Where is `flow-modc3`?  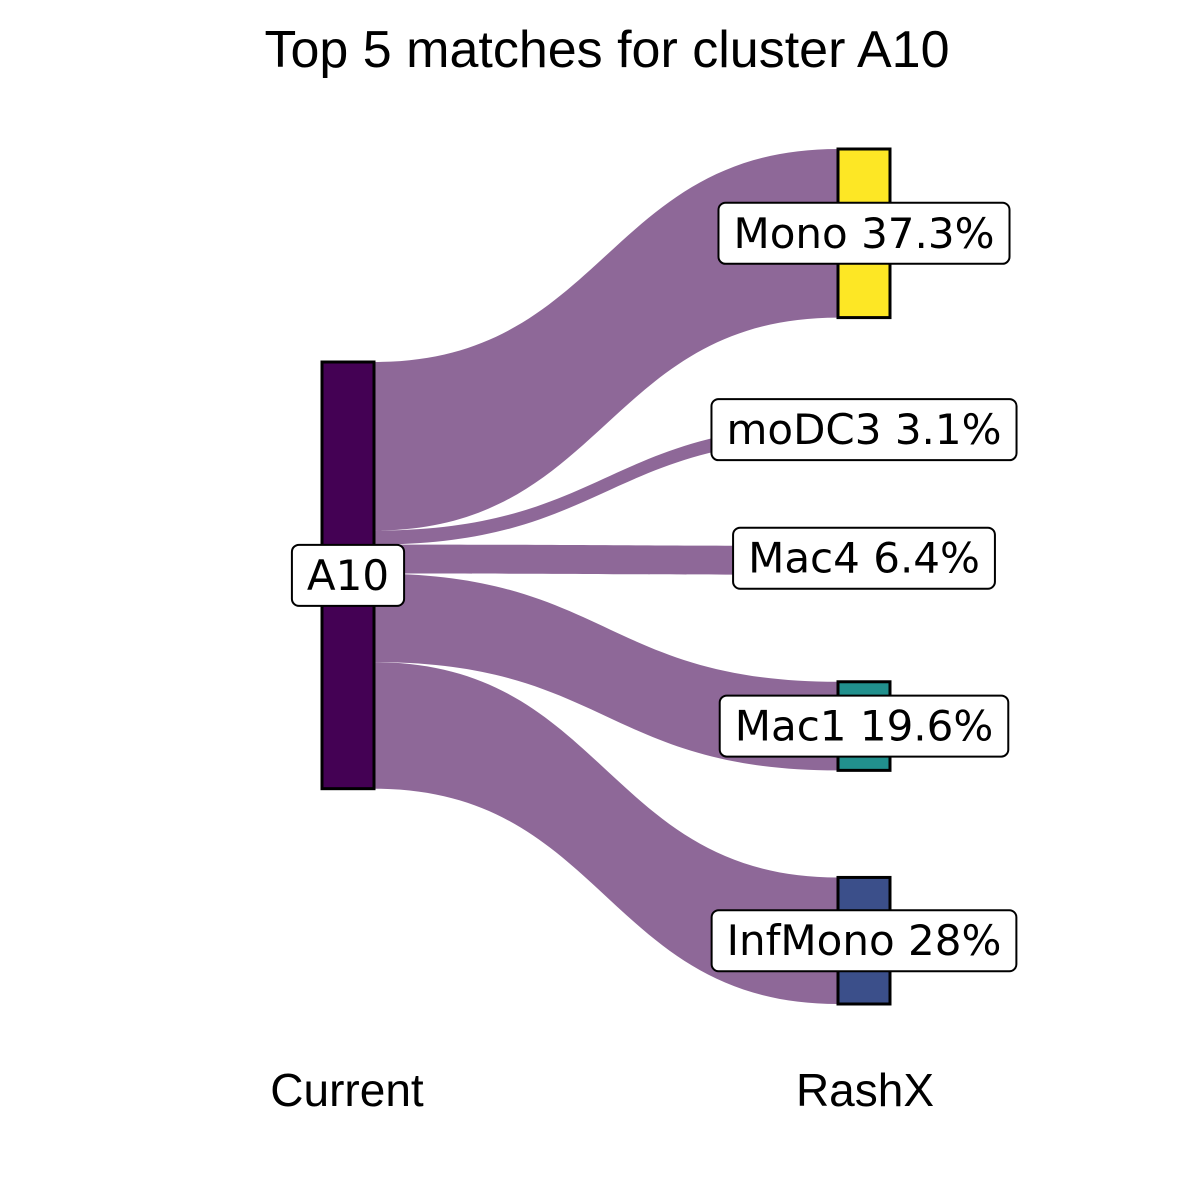
flow-modc3 is located at coordinates (606, 484).